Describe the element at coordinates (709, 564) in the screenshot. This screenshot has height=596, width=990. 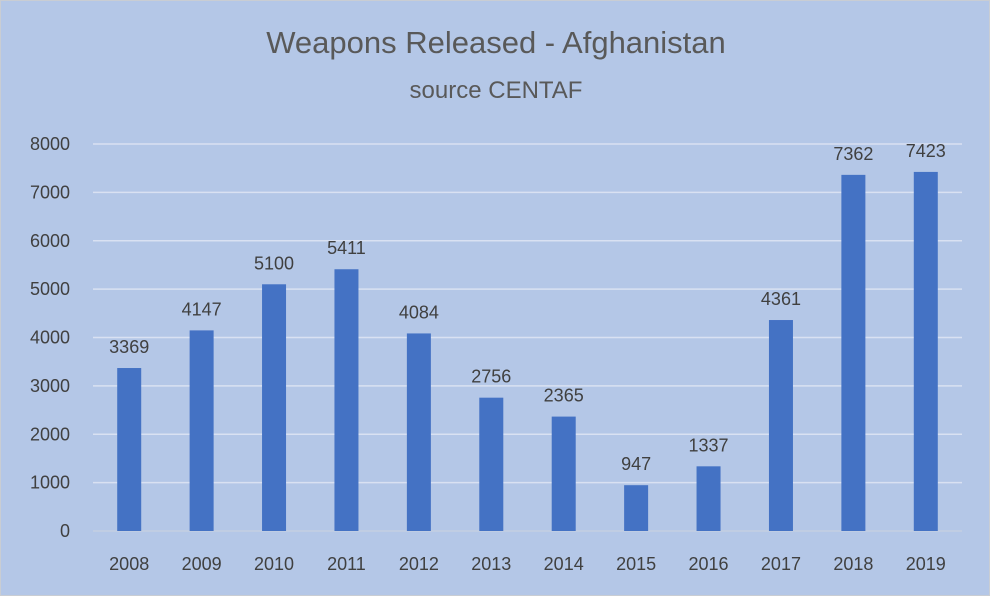
I see `x-tick-label: 2016` at that location.